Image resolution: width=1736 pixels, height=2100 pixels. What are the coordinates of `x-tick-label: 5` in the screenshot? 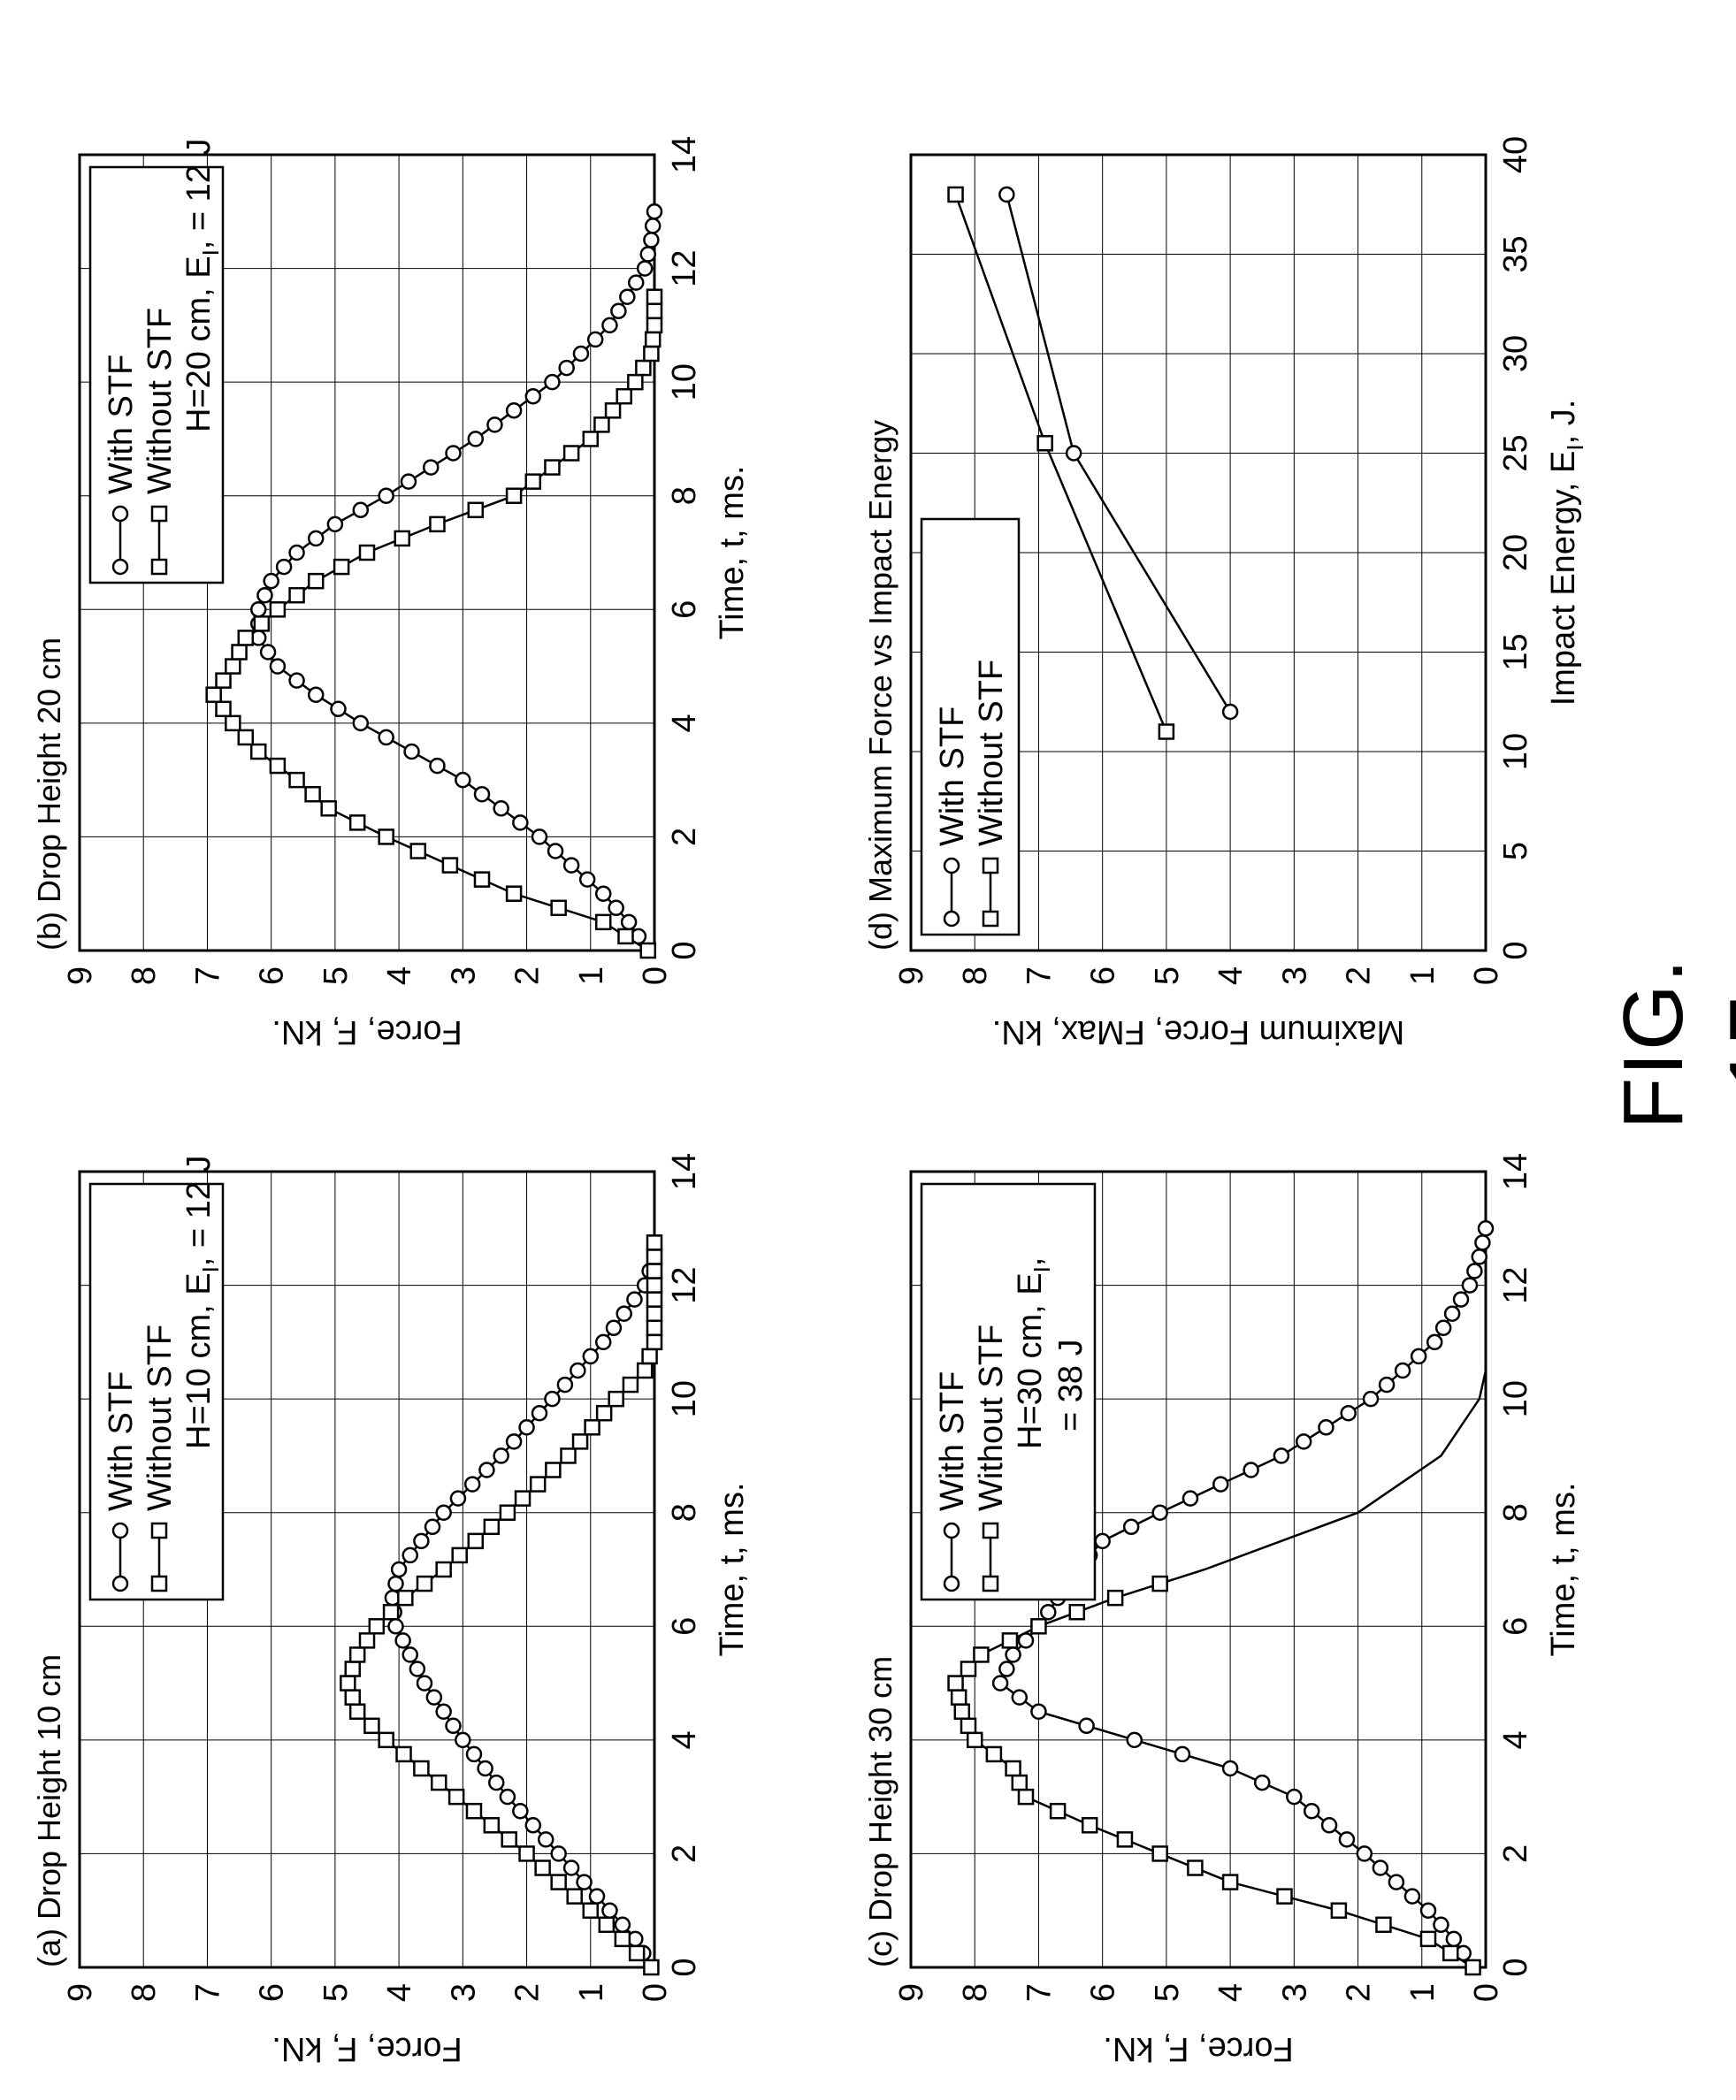 It's located at (1515, 851).